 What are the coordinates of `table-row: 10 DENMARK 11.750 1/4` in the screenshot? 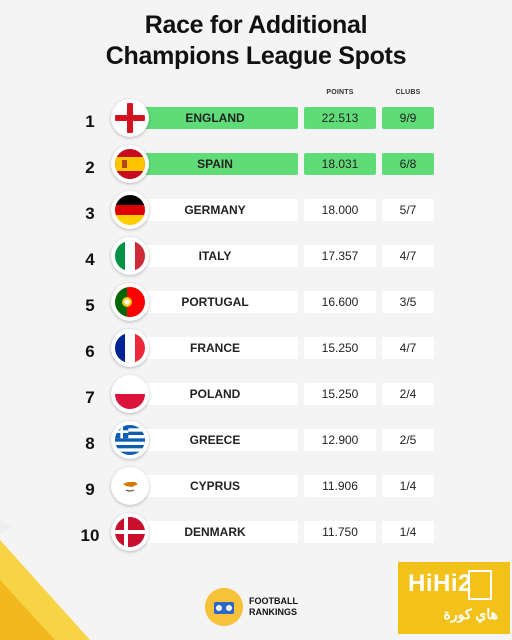 It's located at (256, 536).